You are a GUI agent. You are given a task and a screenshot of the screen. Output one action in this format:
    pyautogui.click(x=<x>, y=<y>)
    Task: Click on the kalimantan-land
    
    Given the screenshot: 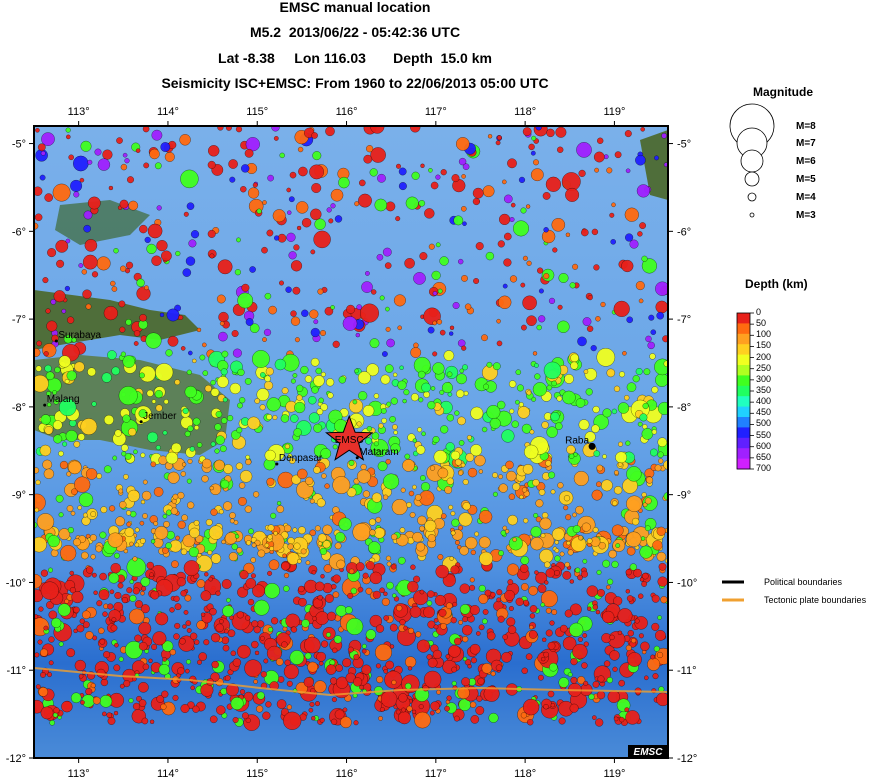 What is the action you would take?
    pyautogui.click(x=102, y=222)
    